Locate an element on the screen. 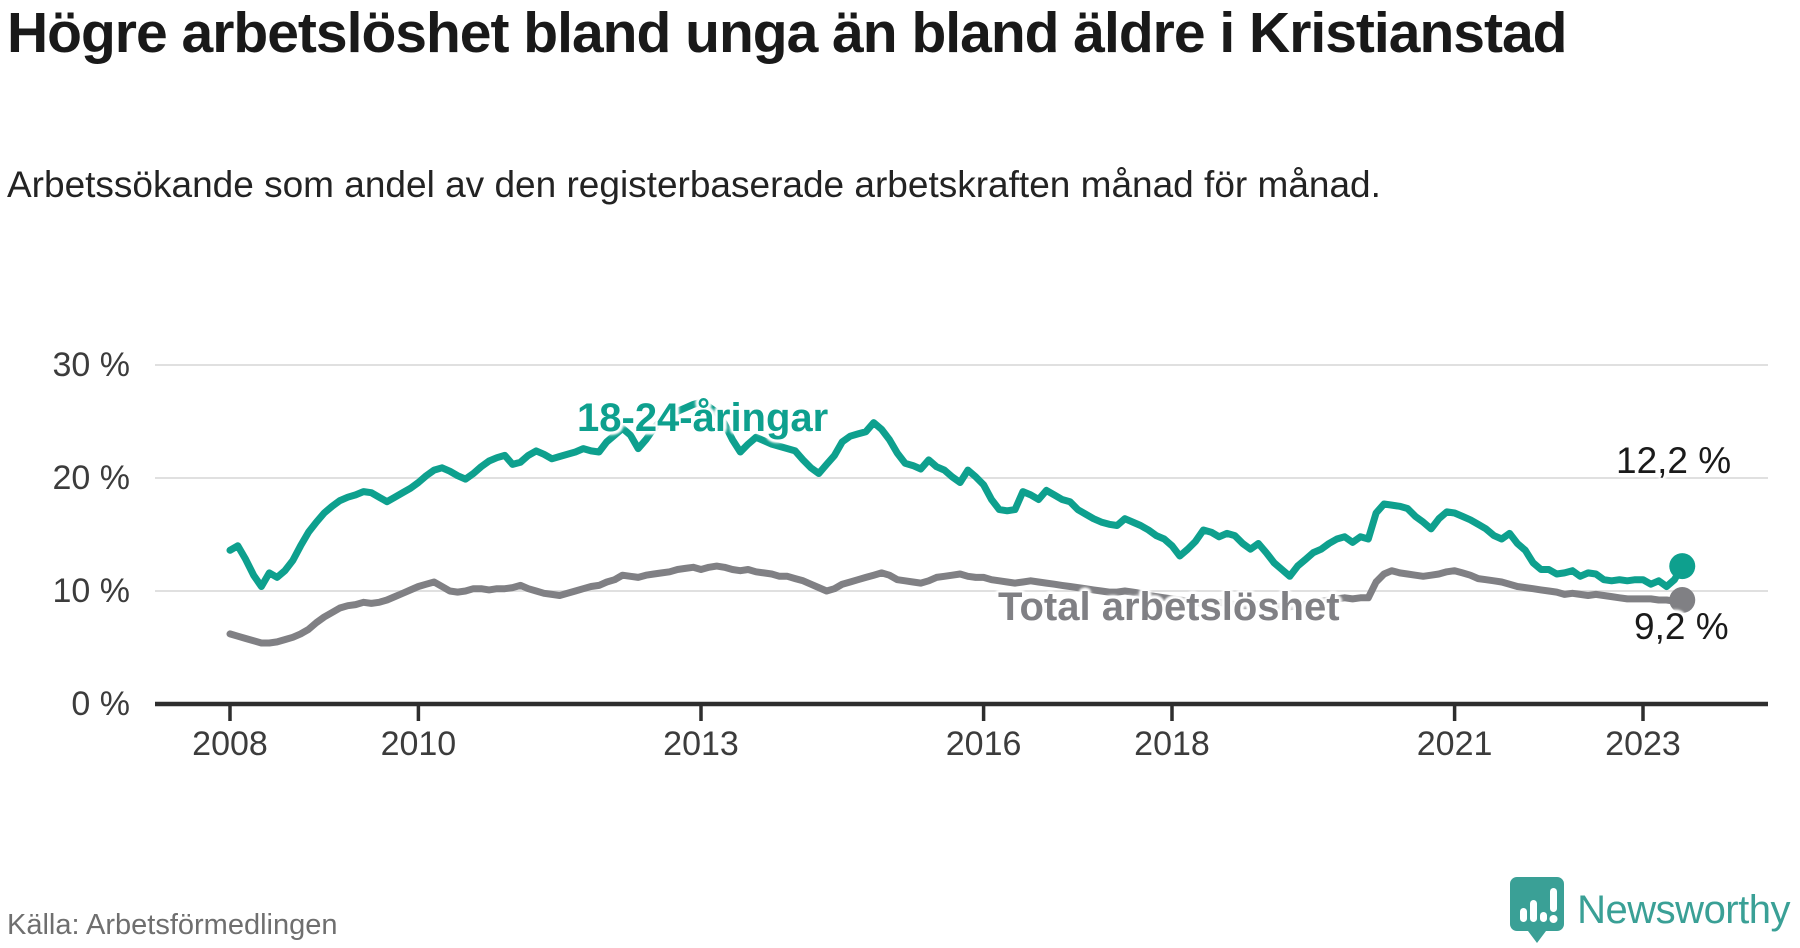 This screenshot has height=948, width=1800. newsworthy-wordmark: Newsworthy is located at coordinates (1683, 909).